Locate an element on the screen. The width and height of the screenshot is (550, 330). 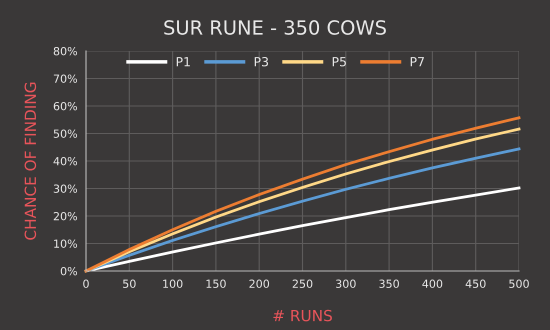
legend-label: P5 is located at coordinates (339, 61).